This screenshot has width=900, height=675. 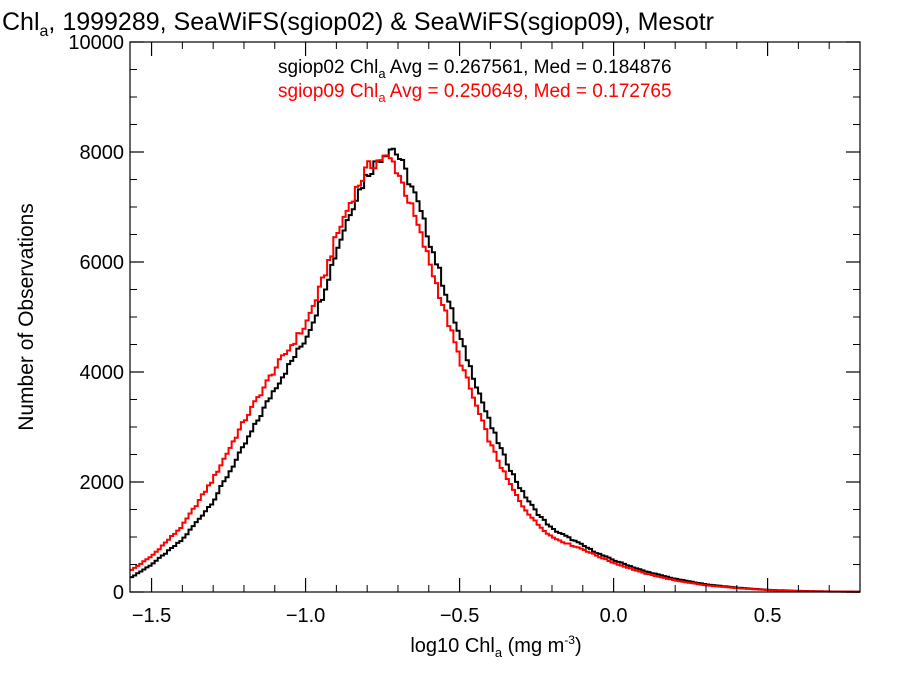 What do you see at coordinates (102, 153) in the screenshot?
I see `y-tick-label: 8000` at bounding box center [102, 153].